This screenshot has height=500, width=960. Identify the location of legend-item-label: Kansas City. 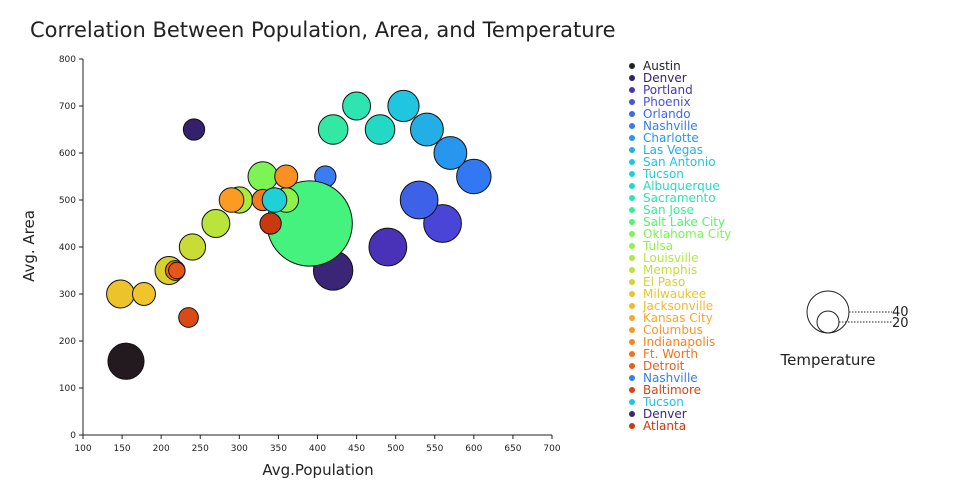
(678, 318).